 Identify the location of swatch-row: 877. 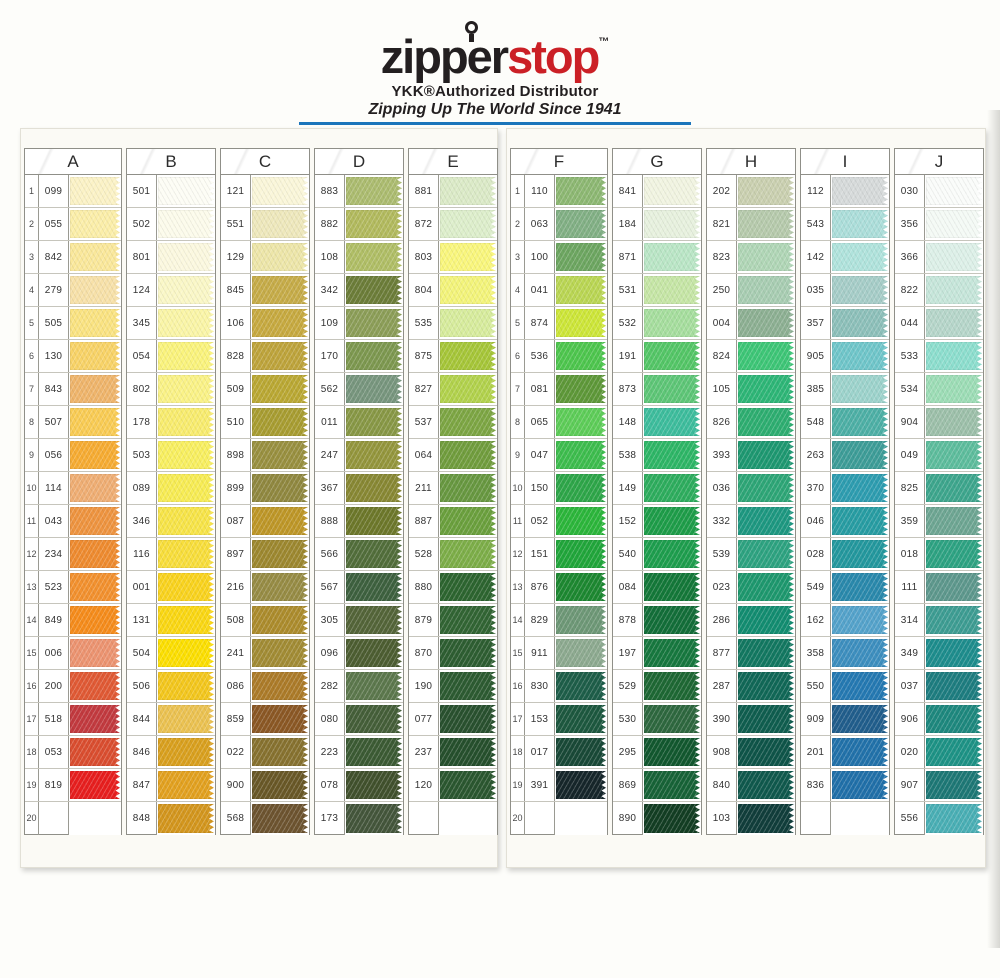
(751, 653).